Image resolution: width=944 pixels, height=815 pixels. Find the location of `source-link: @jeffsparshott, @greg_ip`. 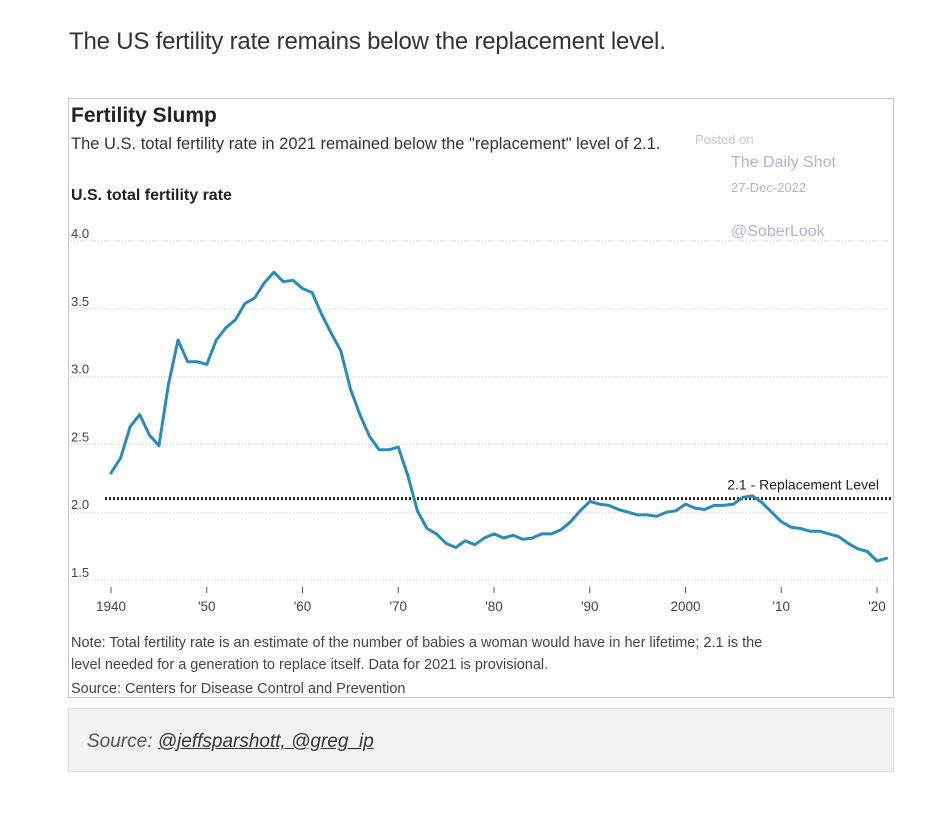

source-link: @jeffsparshott, @greg_ip is located at coordinates (265, 741).